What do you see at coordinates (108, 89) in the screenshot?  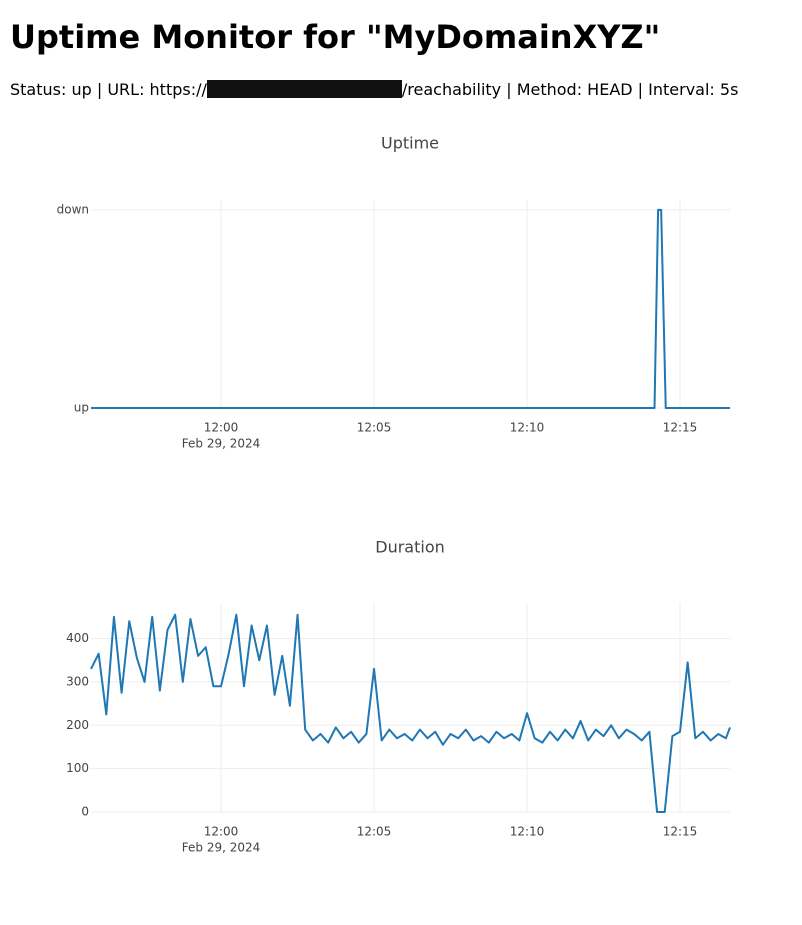 I see `status-text: Status: up | URL: https://` at bounding box center [108, 89].